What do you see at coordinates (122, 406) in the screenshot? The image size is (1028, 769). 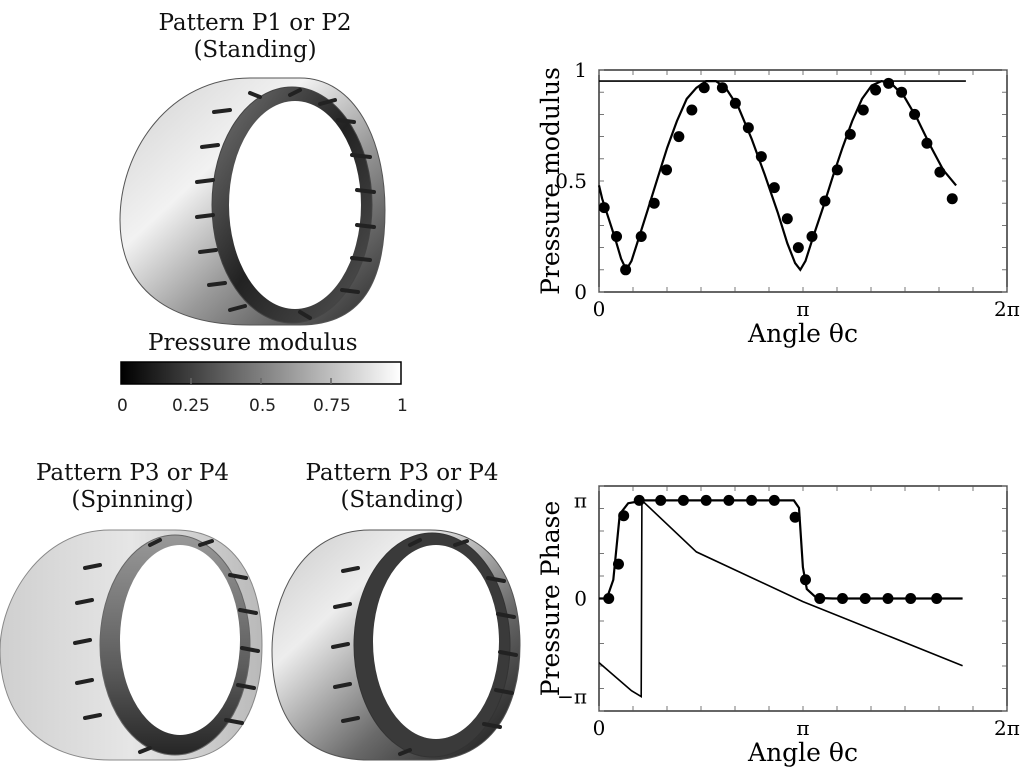 I see `colorbar-tick-0: 0` at bounding box center [122, 406].